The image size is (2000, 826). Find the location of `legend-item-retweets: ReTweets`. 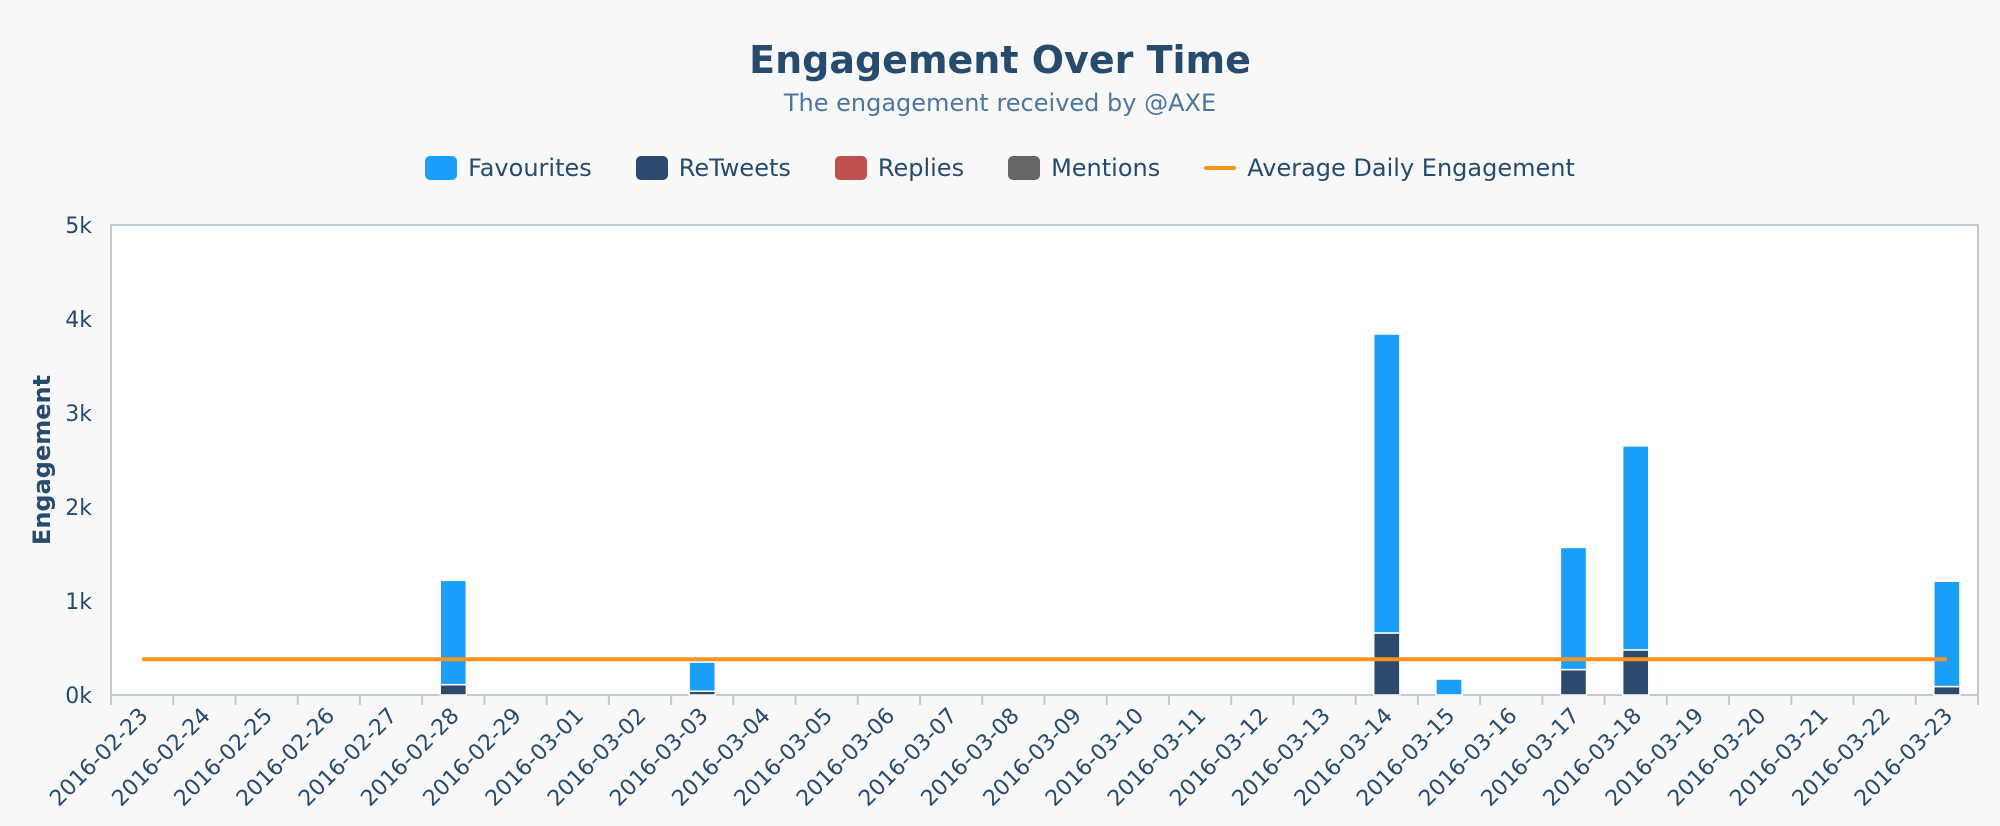

legend-item-retweets: ReTweets is located at coordinates (713, 168).